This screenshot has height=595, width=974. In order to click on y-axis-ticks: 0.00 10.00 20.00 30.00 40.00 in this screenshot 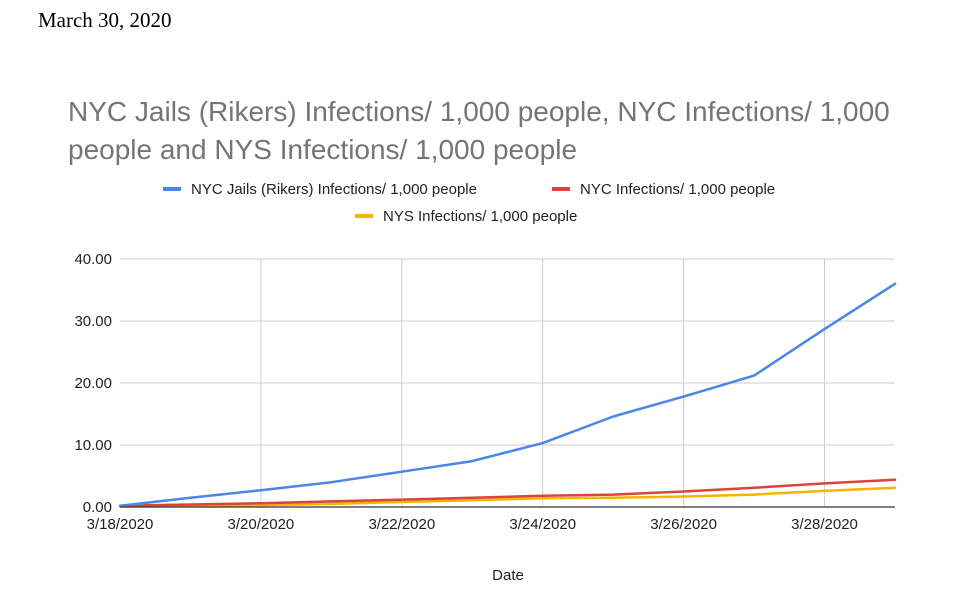, I will do `click(93, 383)`.